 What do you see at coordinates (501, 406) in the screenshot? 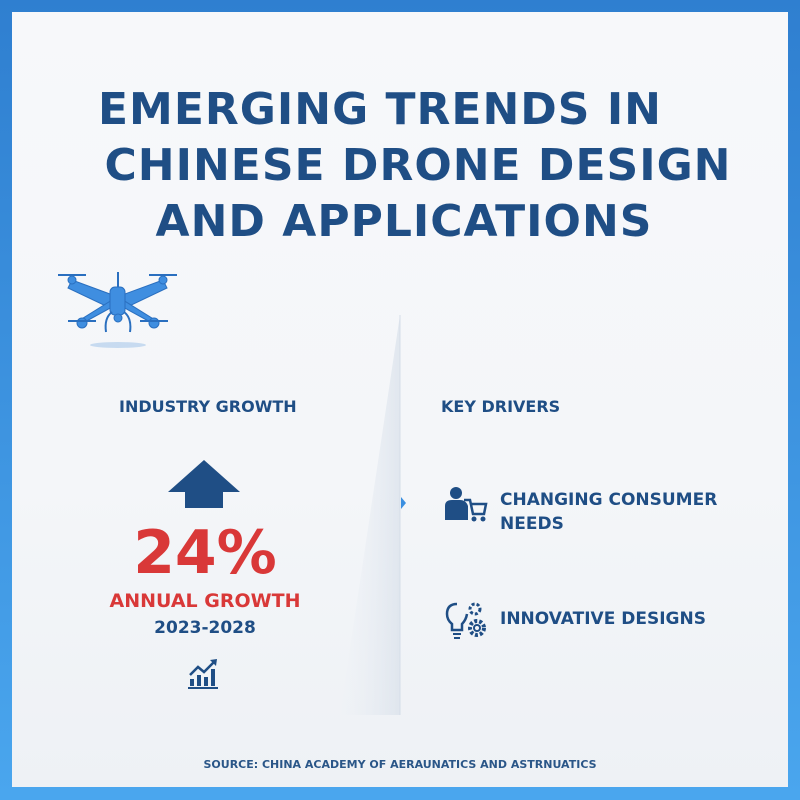
I see `key-drivers-heading: KEY DRIVERS` at bounding box center [501, 406].